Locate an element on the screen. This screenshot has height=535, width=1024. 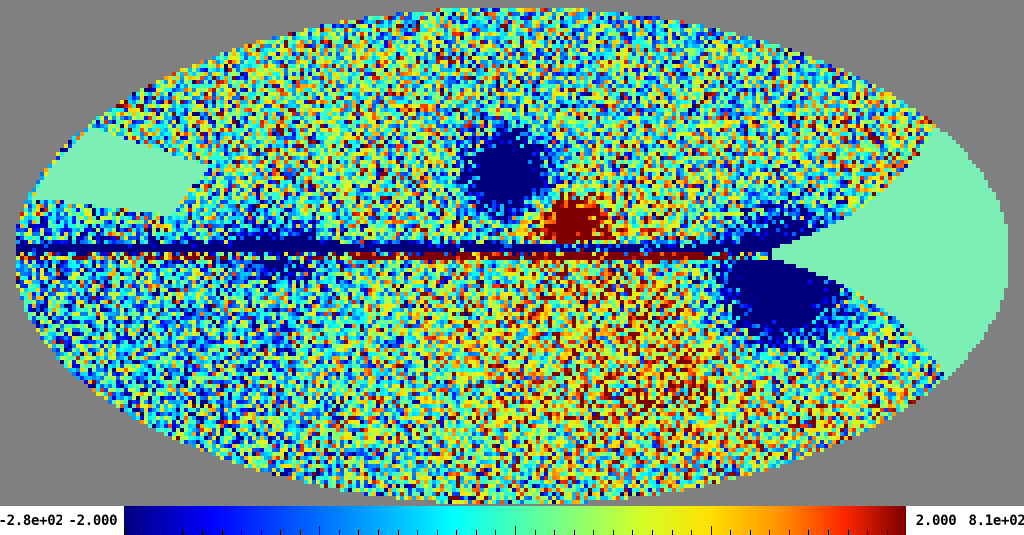
colorbar-min-extreme-label: -2.8e+02 is located at coordinates (32, 520).